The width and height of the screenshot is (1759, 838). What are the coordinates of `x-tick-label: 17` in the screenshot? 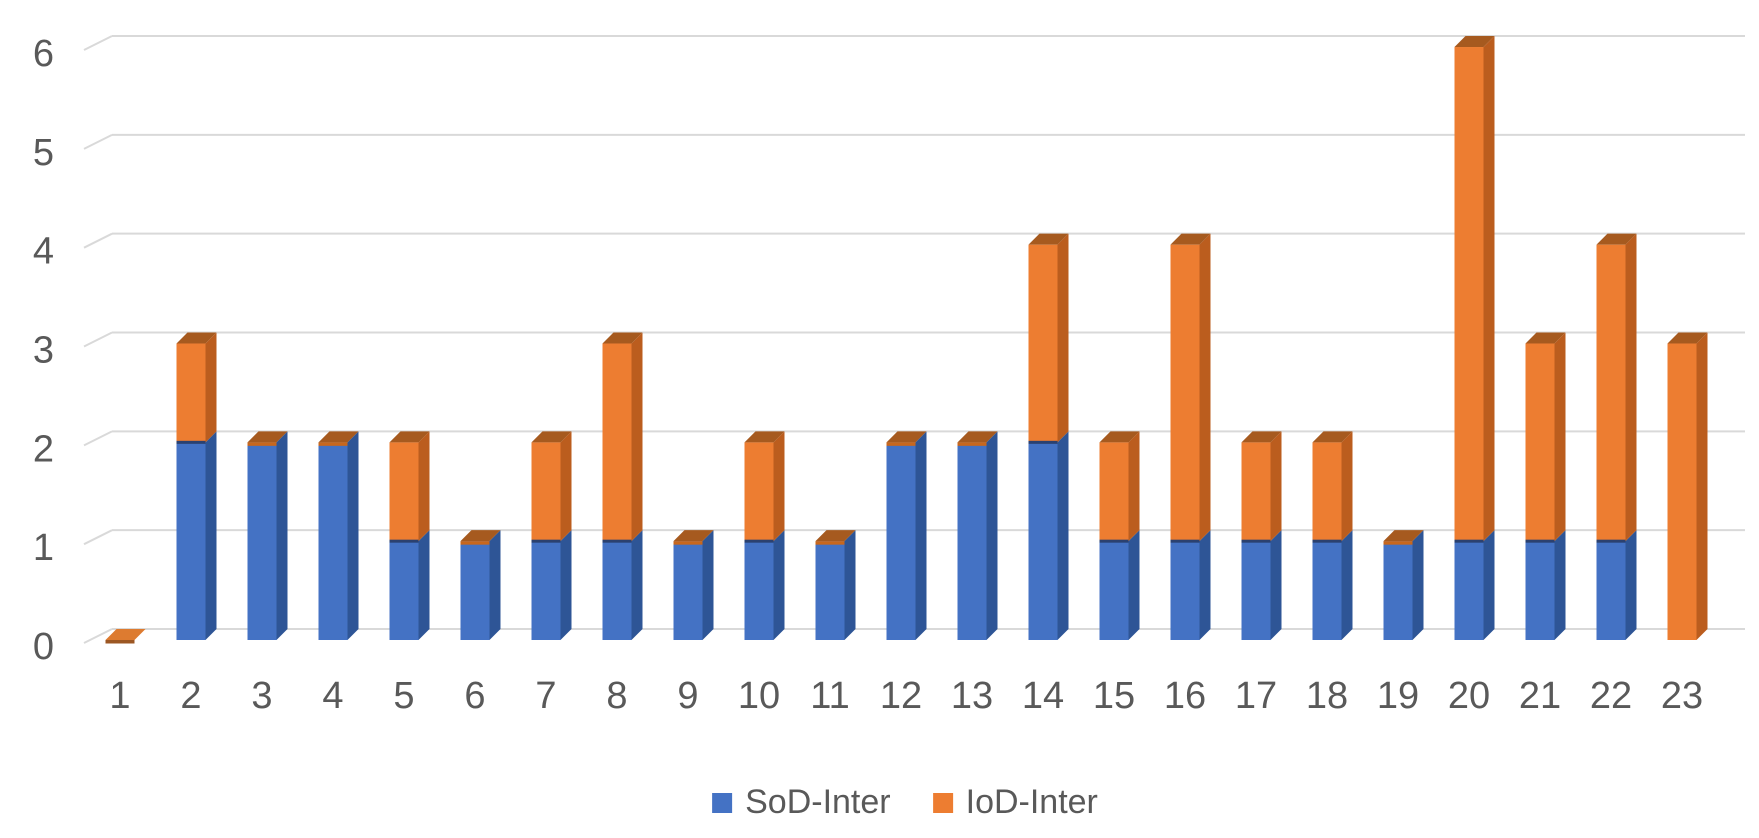 It's located at (1256, 696).